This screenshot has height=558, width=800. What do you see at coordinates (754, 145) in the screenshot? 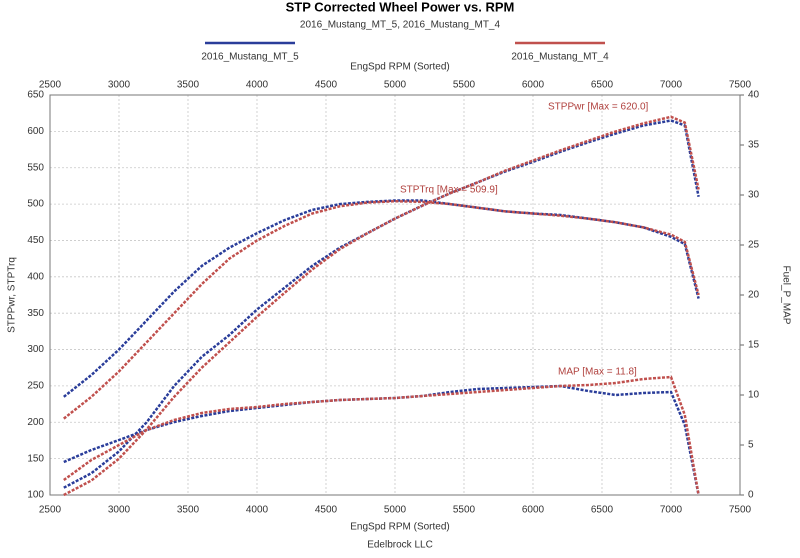
I see `y2-tick-label: 35` at bounding box center [754, 145].